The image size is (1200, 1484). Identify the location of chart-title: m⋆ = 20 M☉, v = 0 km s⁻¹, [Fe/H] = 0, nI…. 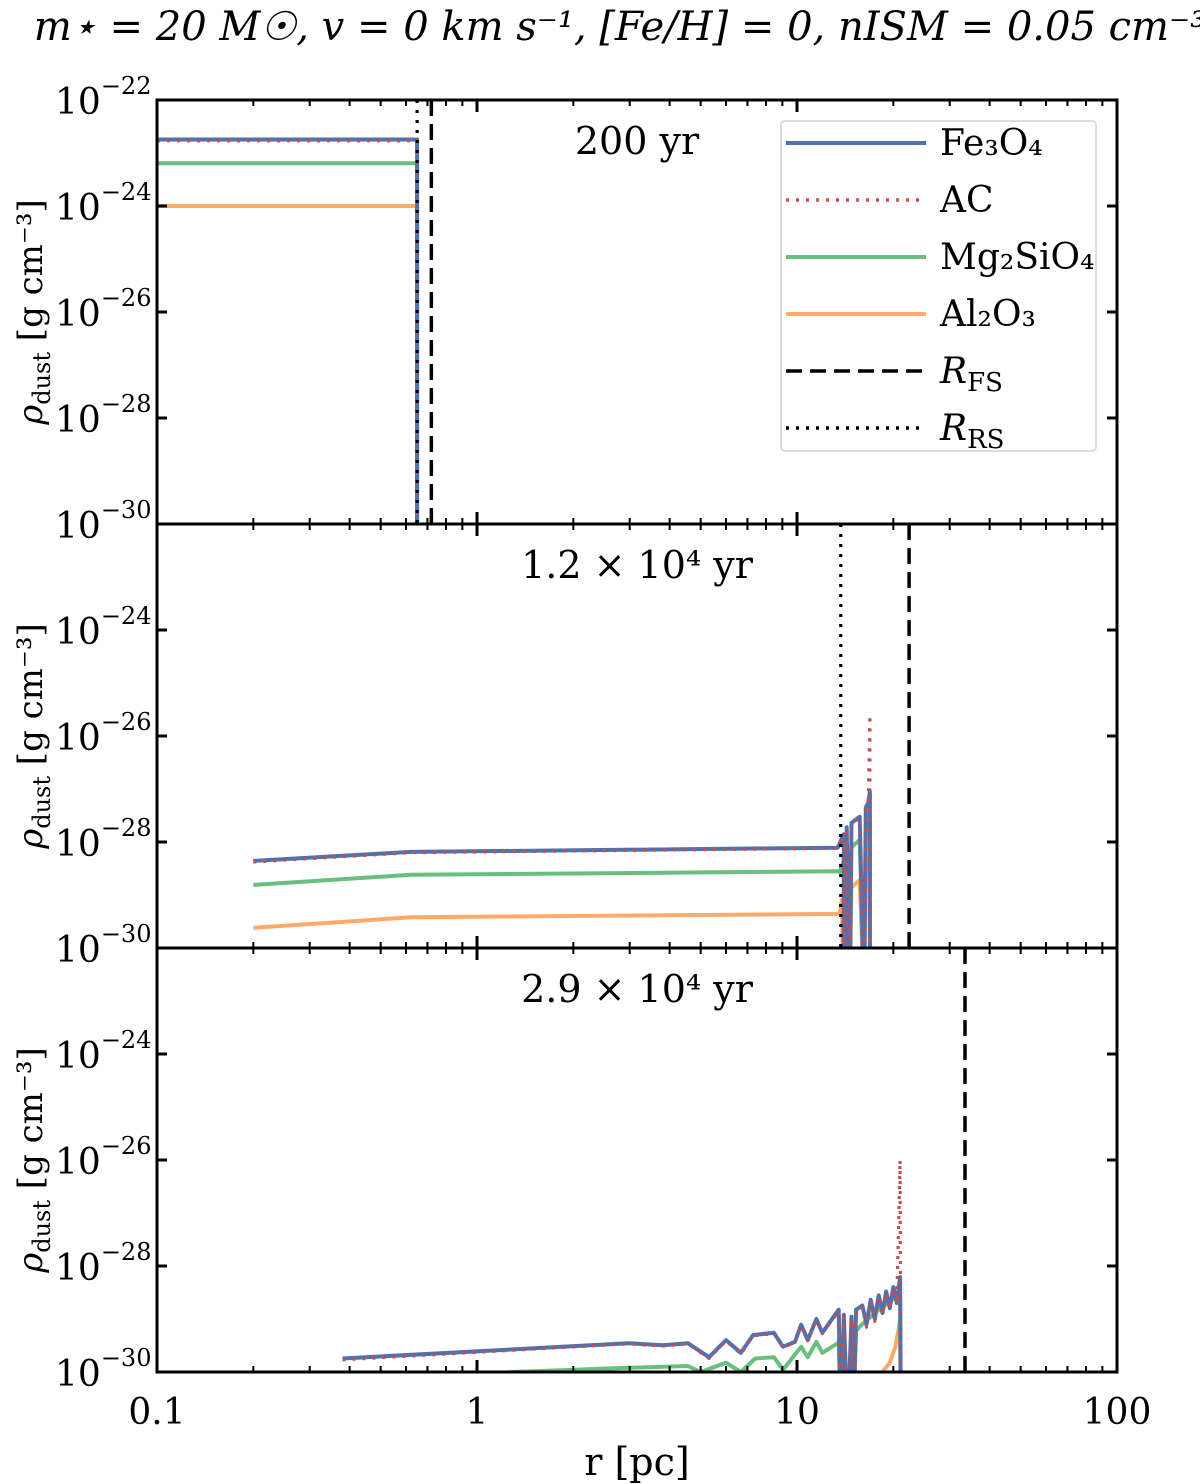
(617, 27).